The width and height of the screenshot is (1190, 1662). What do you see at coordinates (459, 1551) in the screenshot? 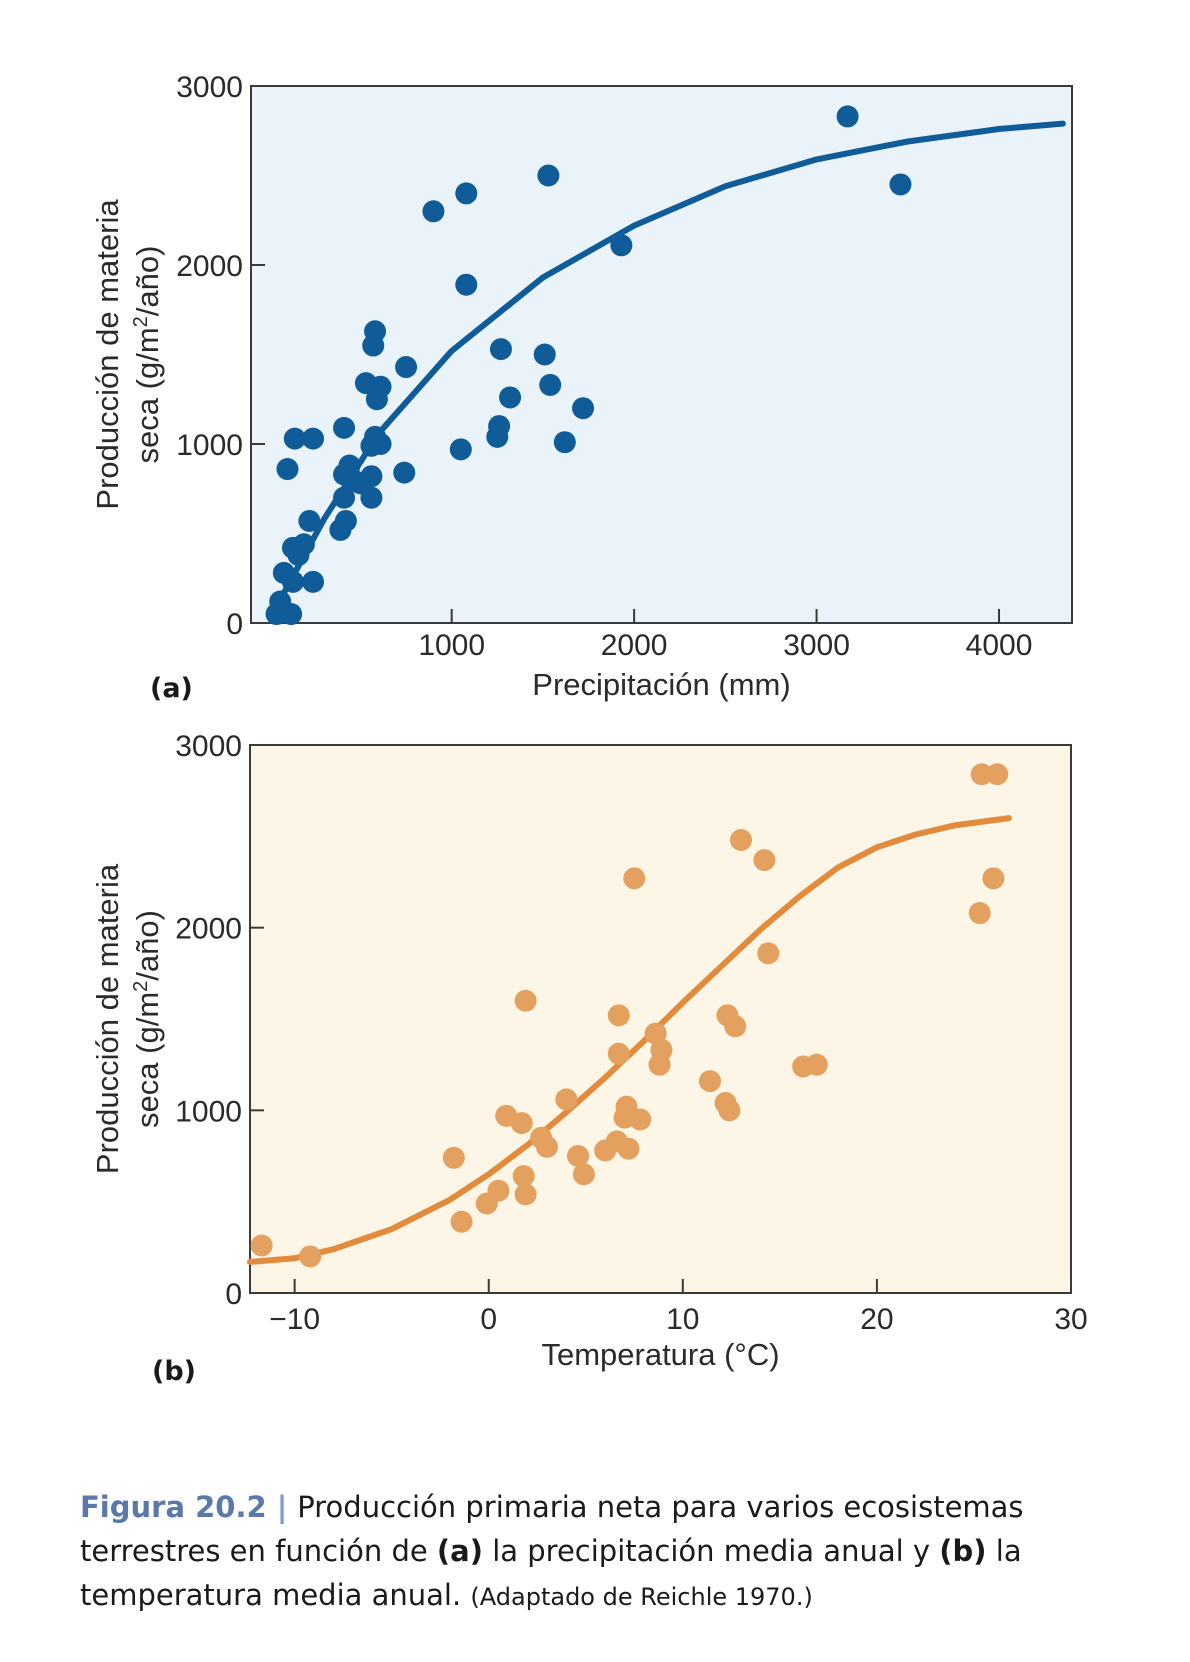
I see `caption-bold-a: (a)` at bounding box center [459, 1551].